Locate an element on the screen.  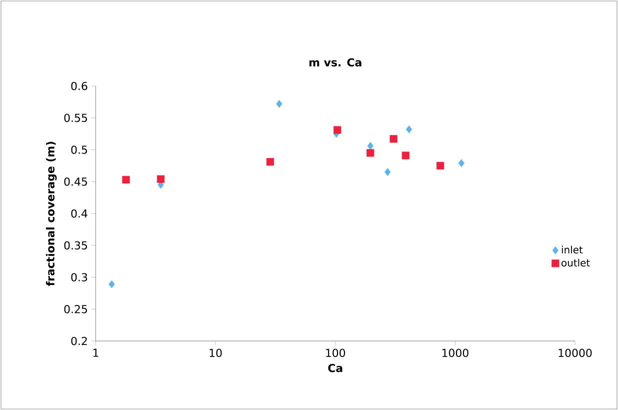
y-tick-label: 0.5 is located at coordinates (79, 150).